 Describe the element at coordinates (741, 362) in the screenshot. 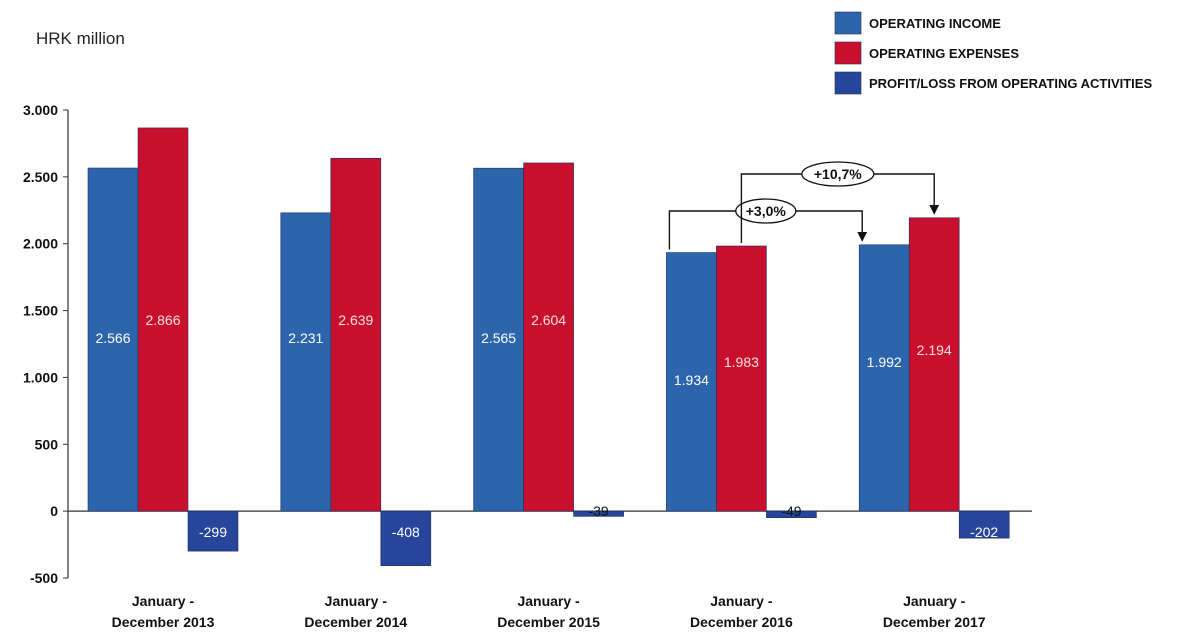

I see `data-label: 1.983` at that location.